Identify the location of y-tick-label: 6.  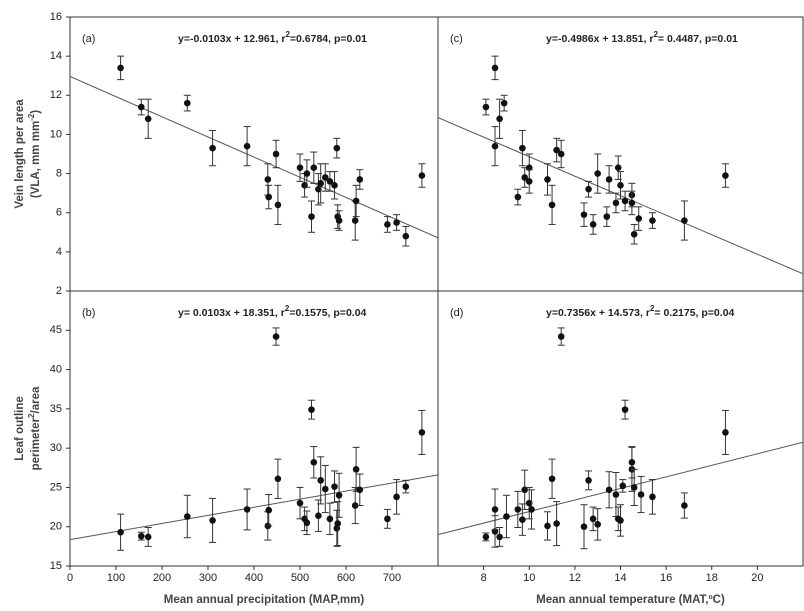
(59, 213).